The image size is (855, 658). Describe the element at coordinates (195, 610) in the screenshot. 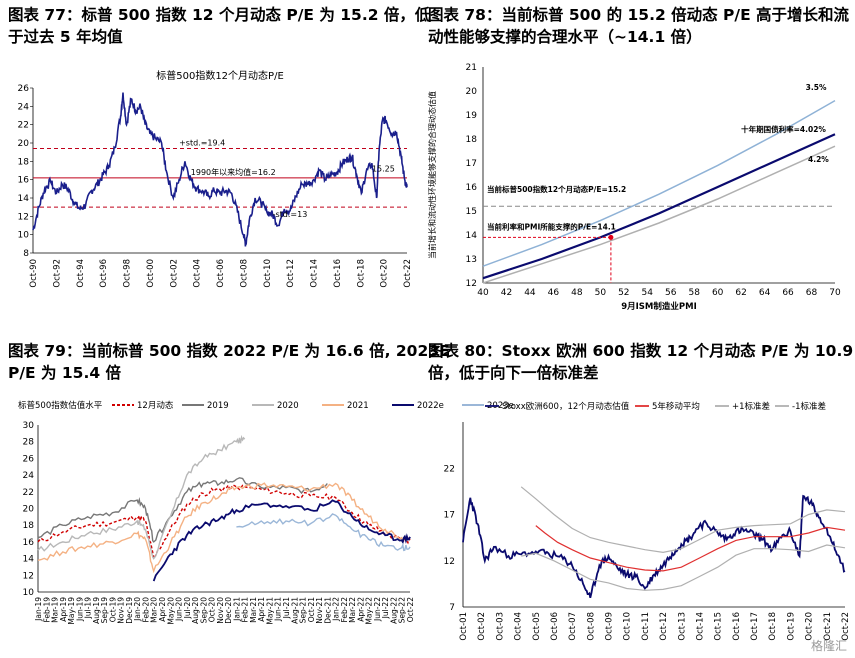

I see `x-tick-label: Aug-20` at that location.